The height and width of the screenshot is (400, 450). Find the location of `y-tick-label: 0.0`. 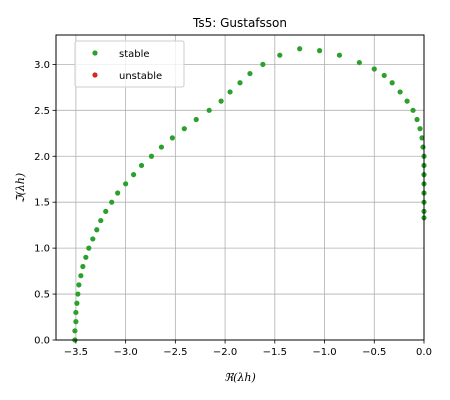

y-tick-label: 0.0 is located at coordinates (42, 341).